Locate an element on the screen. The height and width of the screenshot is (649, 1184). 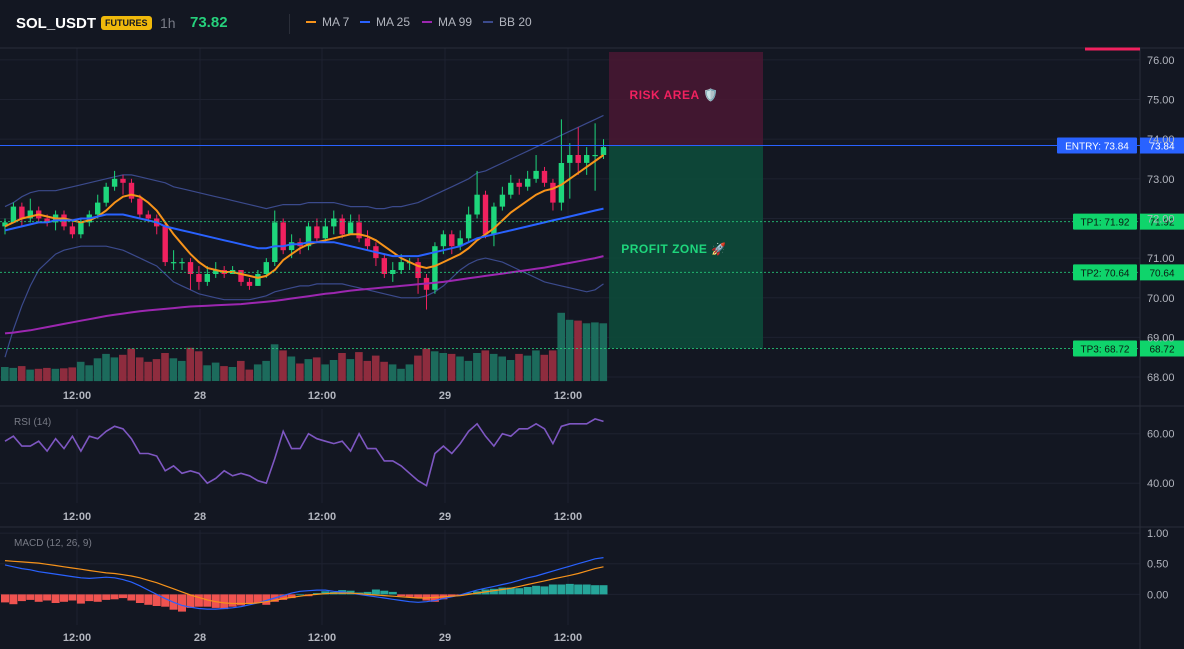
price-axis-tick: 73.00 is located at coordinates (1161, 180).